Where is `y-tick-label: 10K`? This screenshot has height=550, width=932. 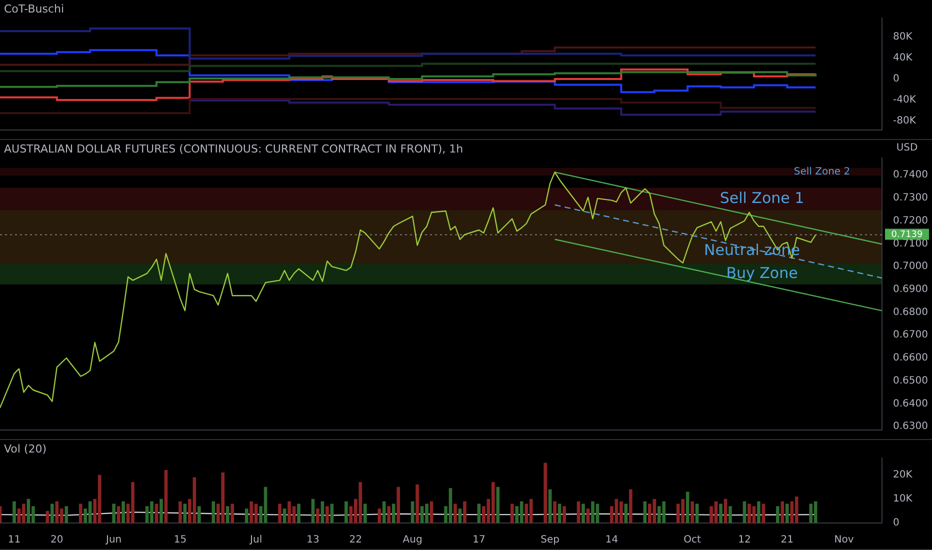 y-tick-label: 10K is located at coordinates (903, 499).